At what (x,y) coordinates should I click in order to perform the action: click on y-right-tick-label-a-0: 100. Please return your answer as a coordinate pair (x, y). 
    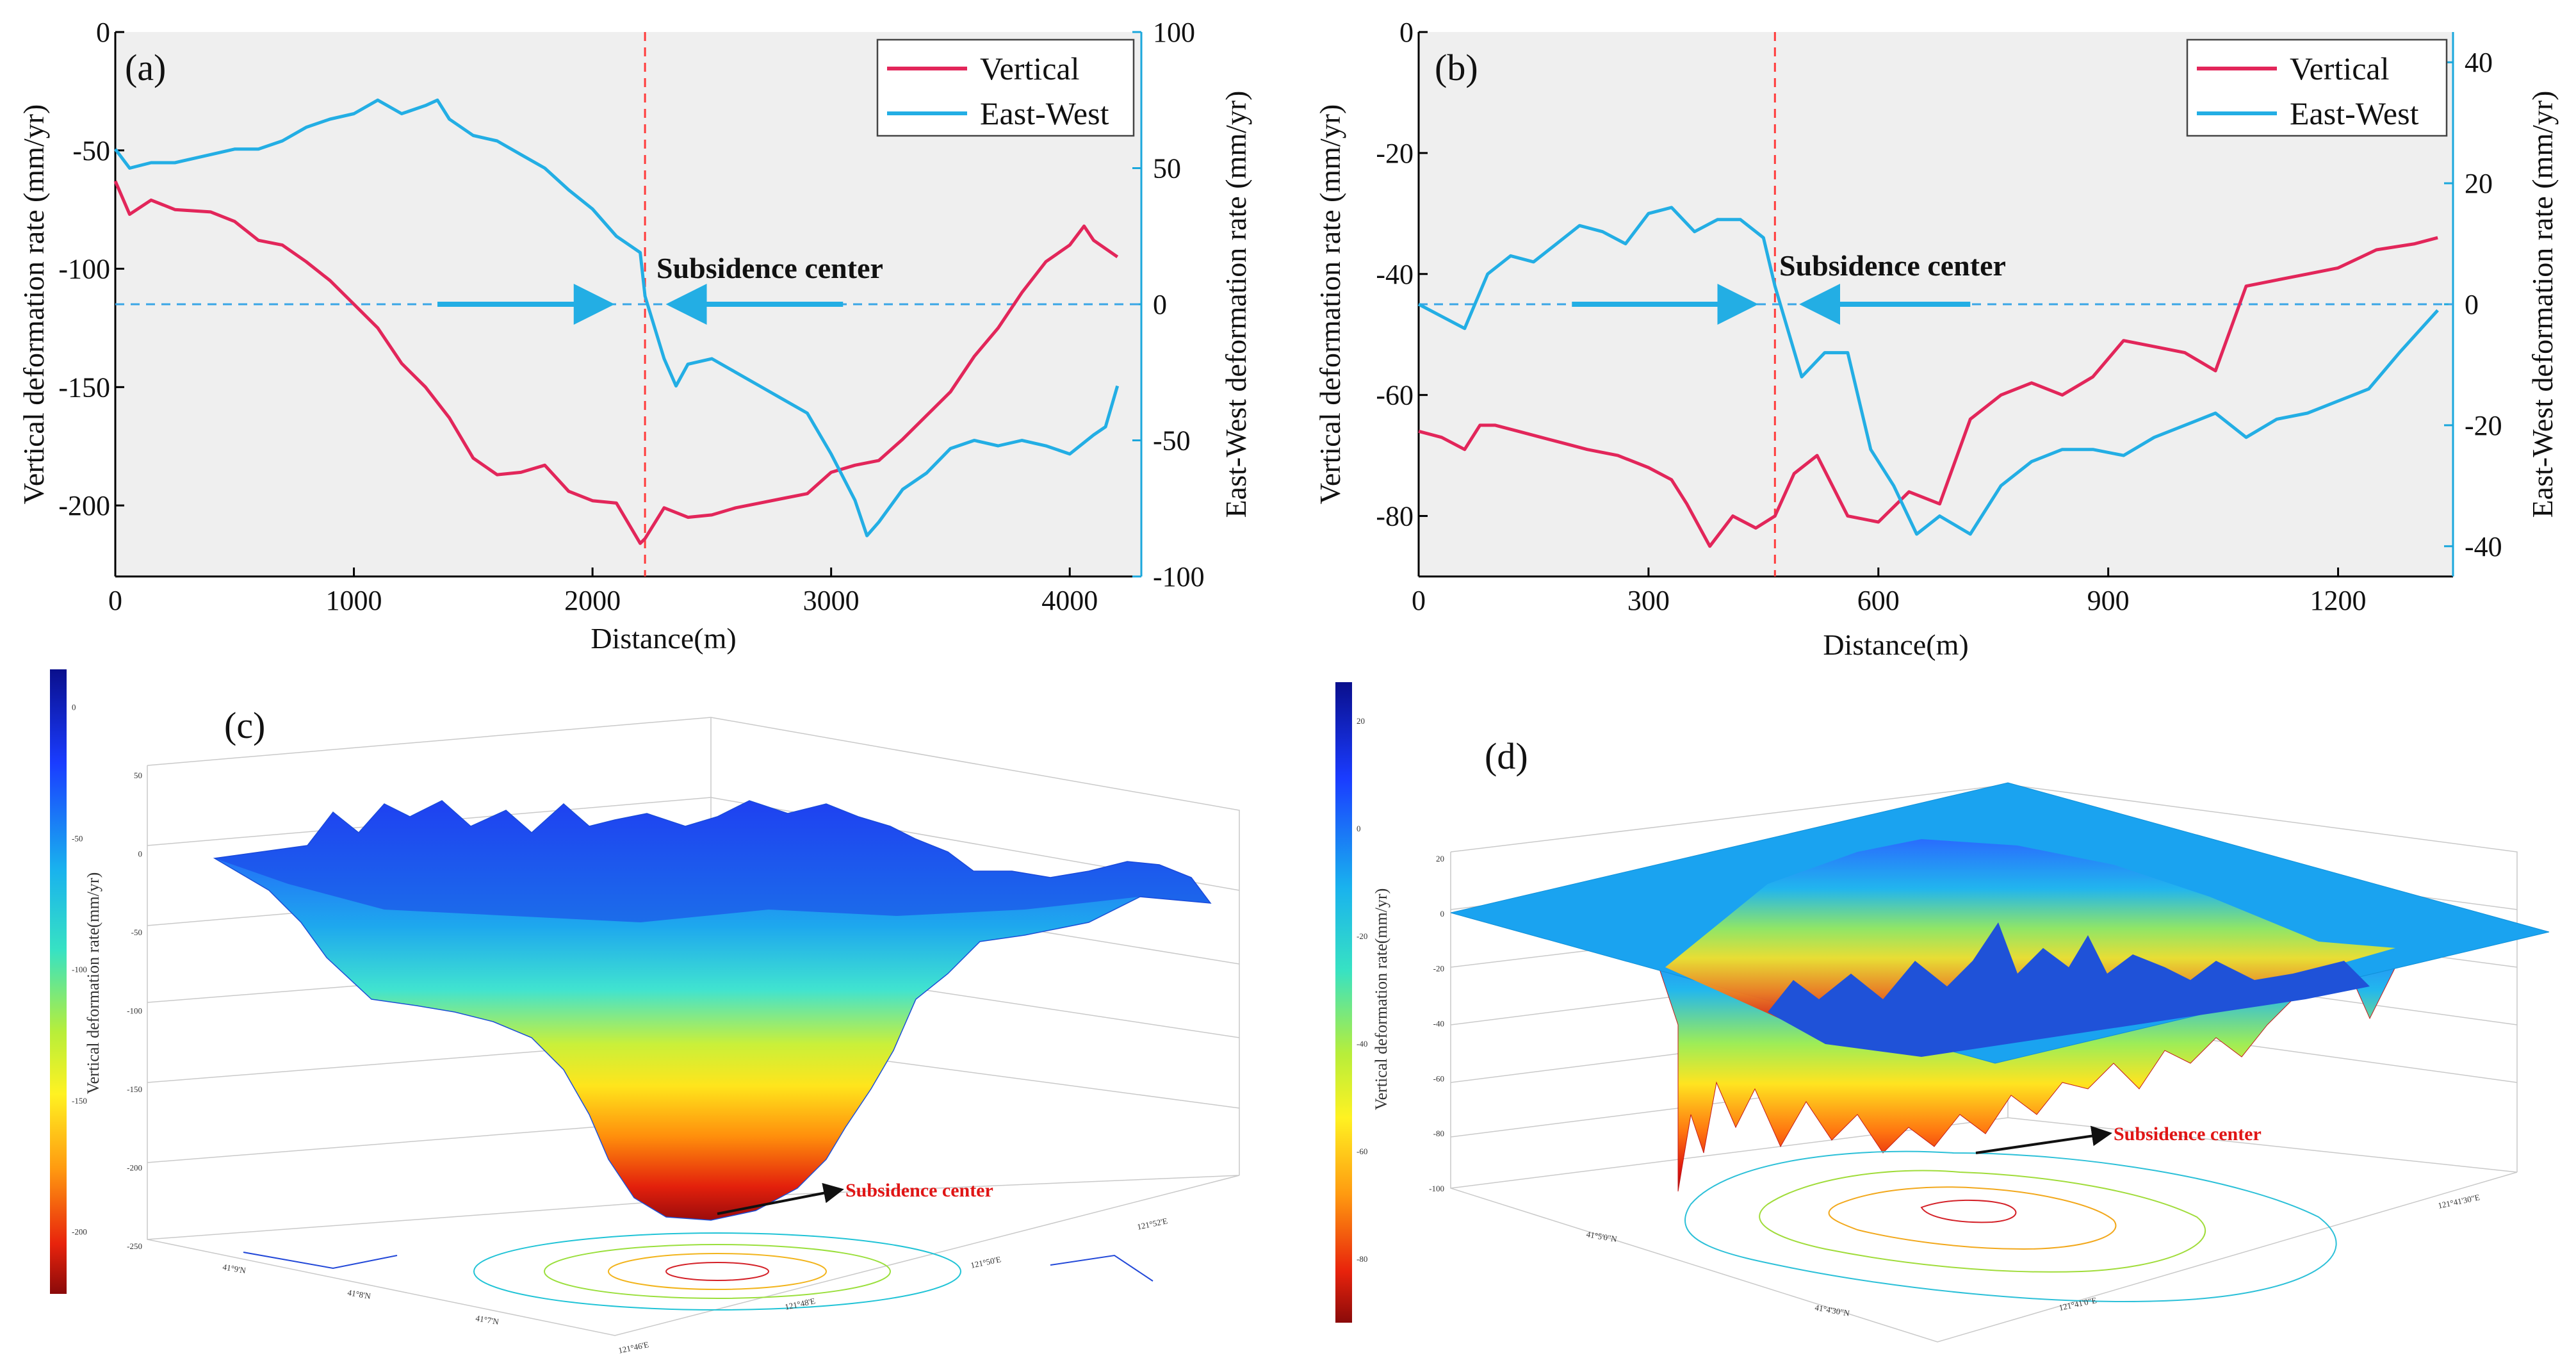
    Looking at the image, I should click on (1174, 32).